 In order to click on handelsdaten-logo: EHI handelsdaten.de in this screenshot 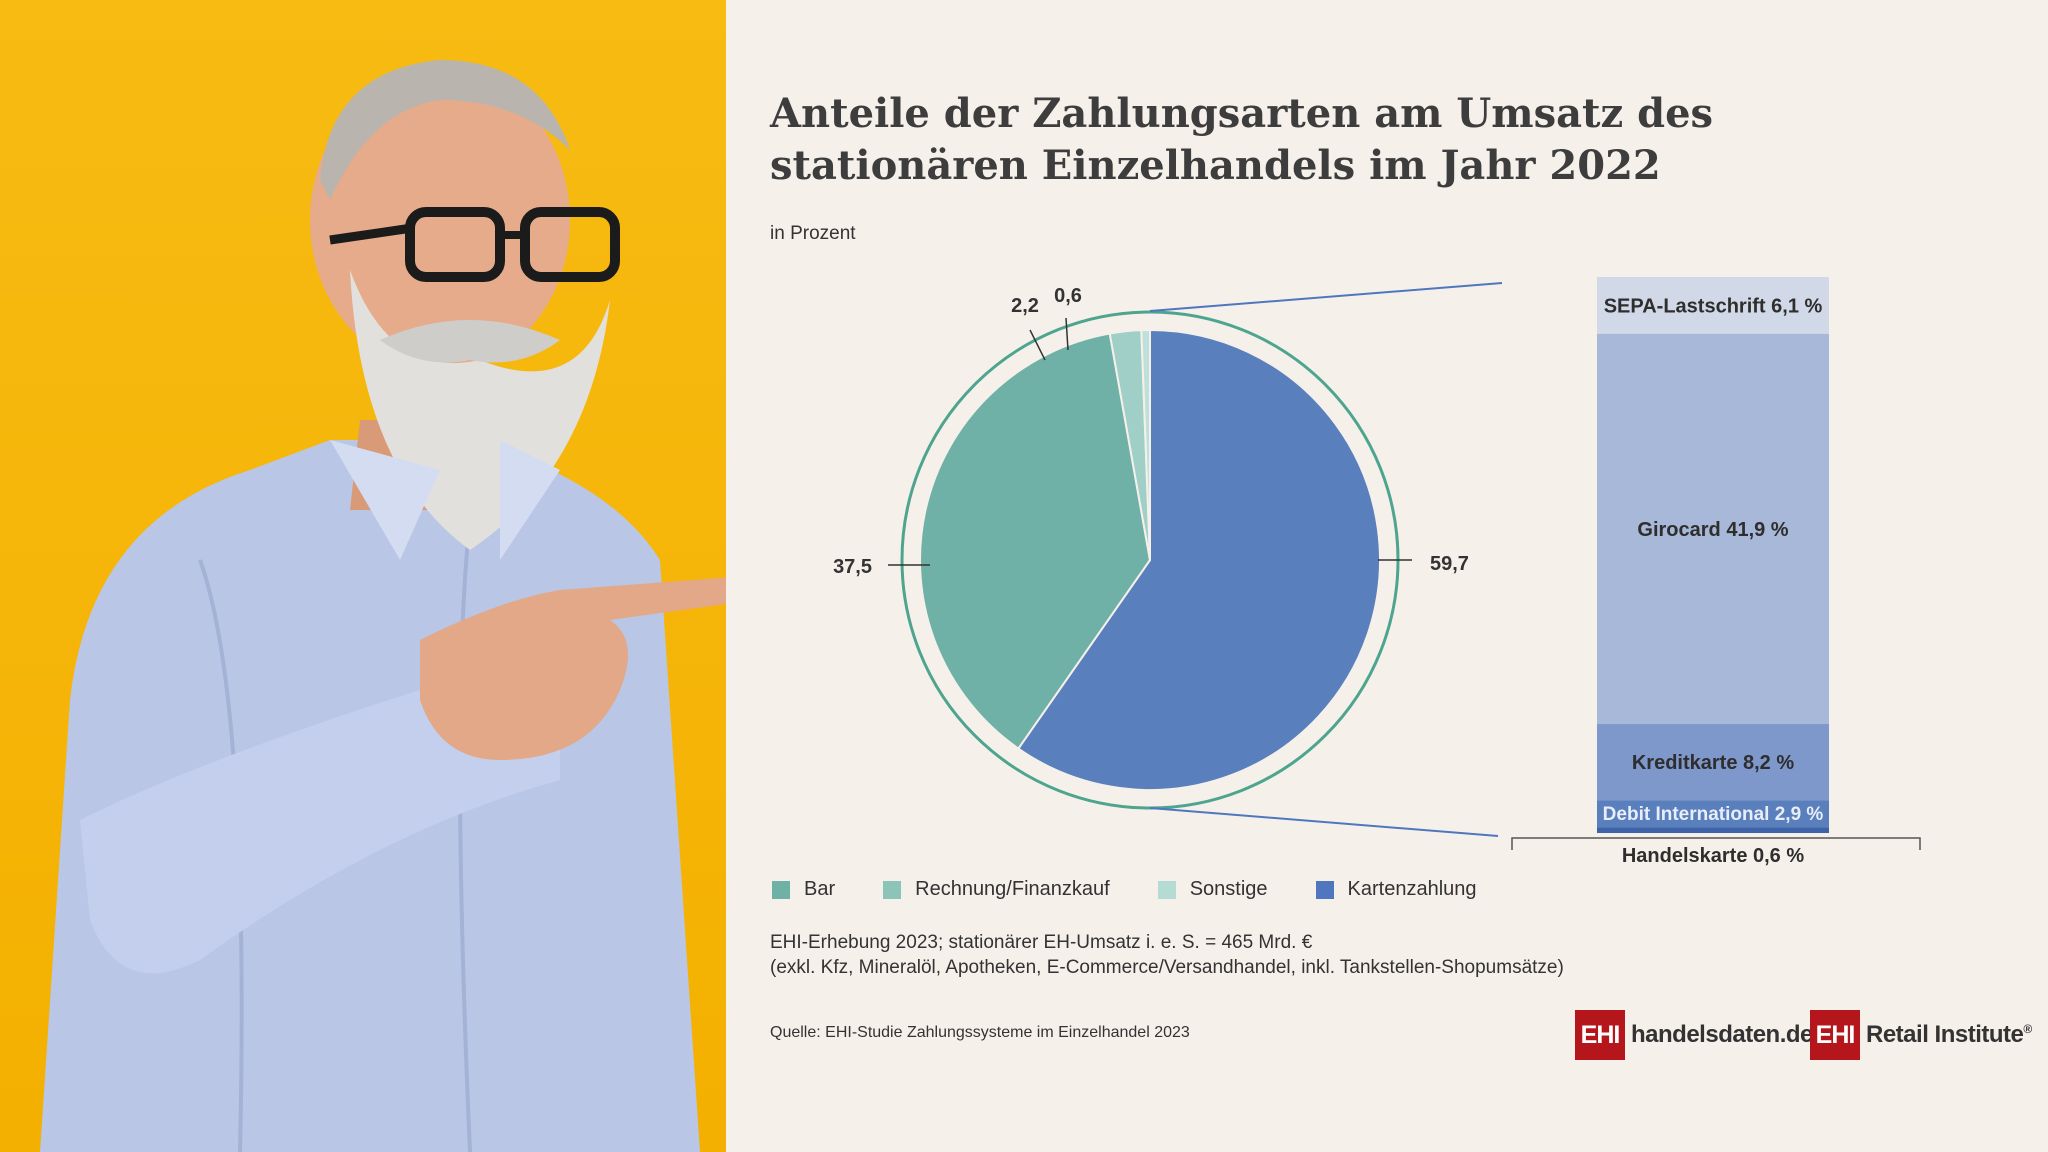, I will do `click(1694, 1035)`.